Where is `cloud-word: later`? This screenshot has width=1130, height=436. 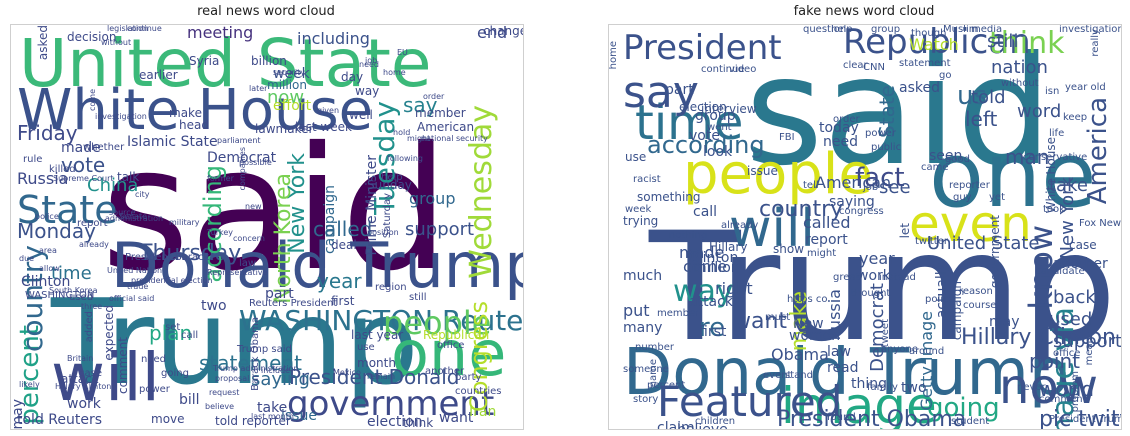
cloud-word: later is located at coordinates (258, 88).